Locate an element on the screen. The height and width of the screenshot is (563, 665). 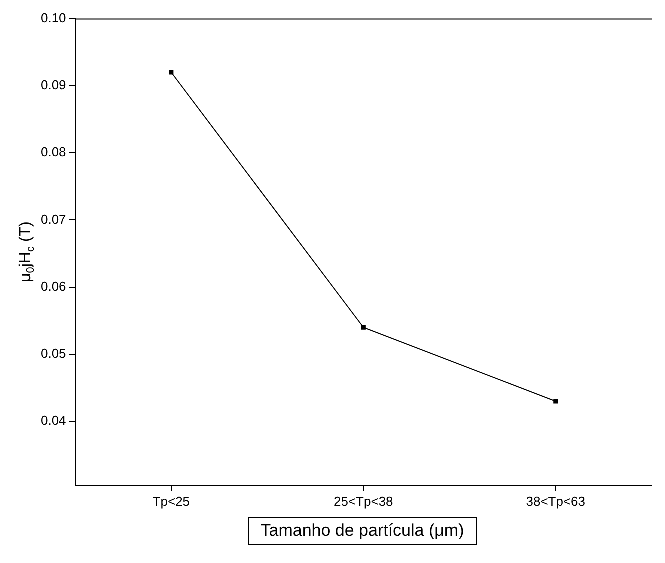
x-tick-label: 38<Tp<63 is located at coordinates (556, 501).